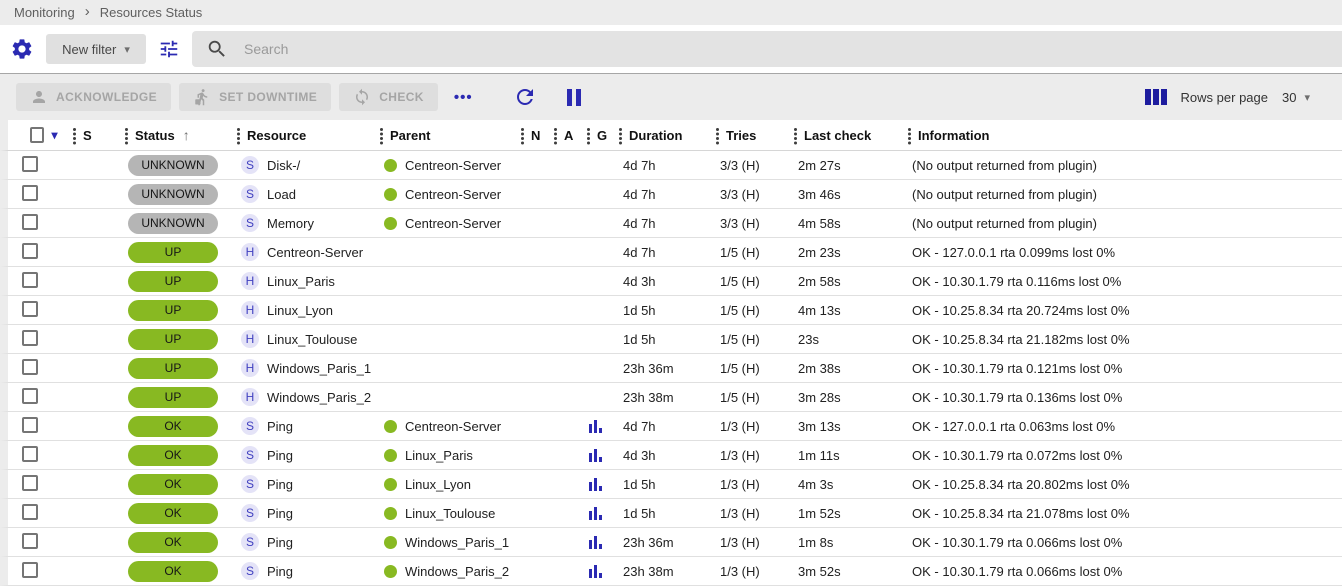  I want to click on column-header-information: Information, so click(1121, 135).